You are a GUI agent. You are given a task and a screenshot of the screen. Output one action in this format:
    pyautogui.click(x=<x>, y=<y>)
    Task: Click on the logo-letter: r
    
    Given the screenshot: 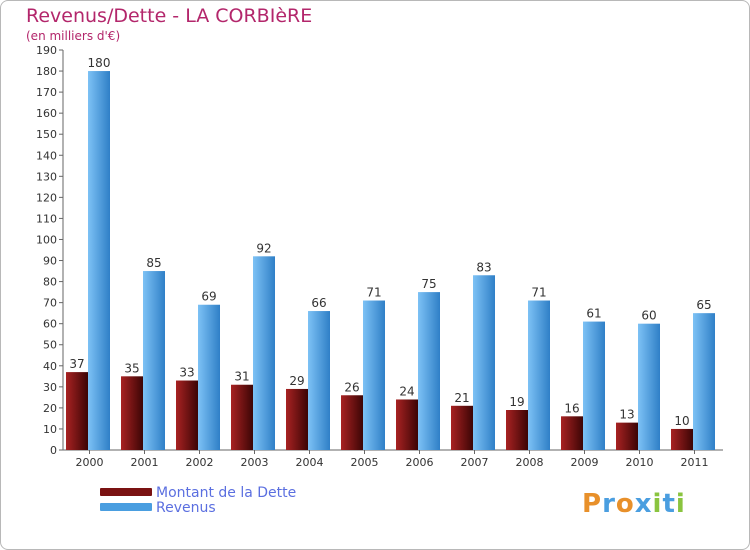 What is the action you would take?
    pyautogui.click(x=609, y=504)
    